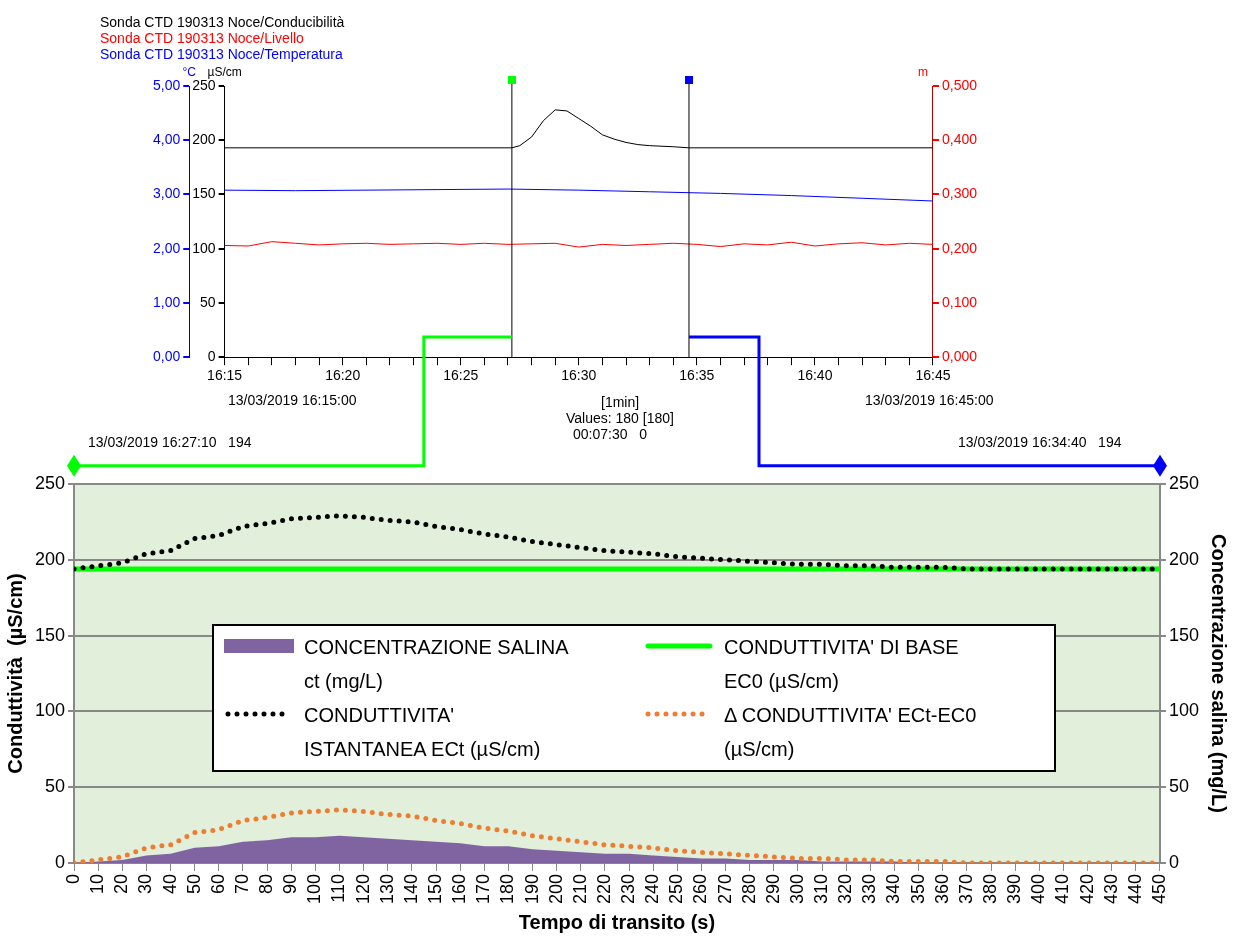 The image size is (1234, 939). I want to click on x-tick-label: 130, so click(386, 889).